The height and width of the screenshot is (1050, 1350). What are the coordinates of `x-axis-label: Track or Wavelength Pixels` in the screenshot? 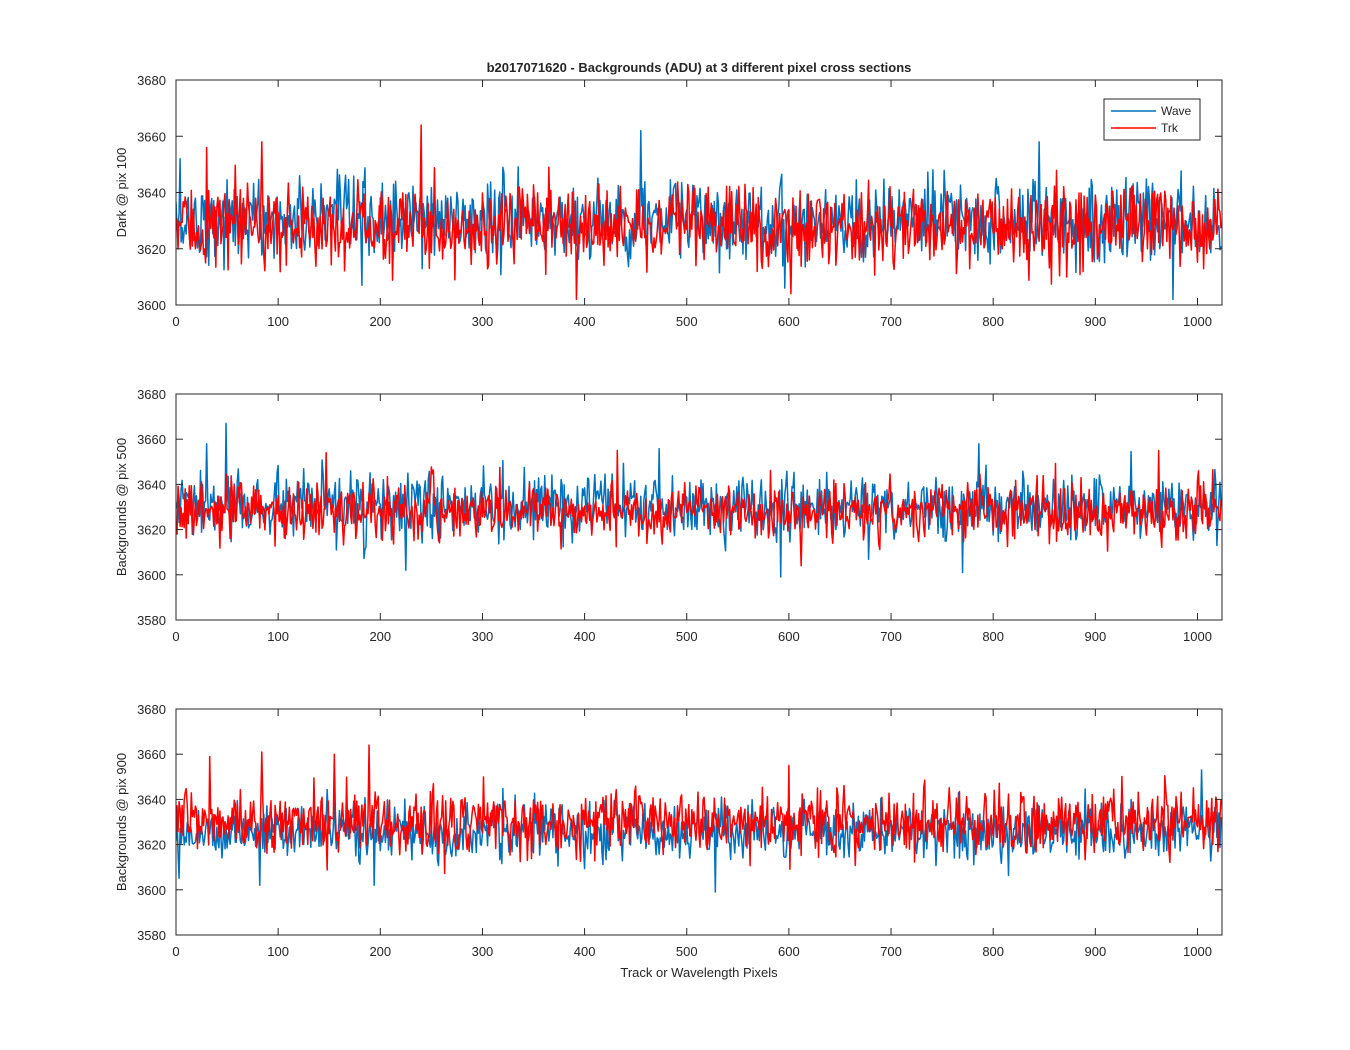 It's located at (699, 972).